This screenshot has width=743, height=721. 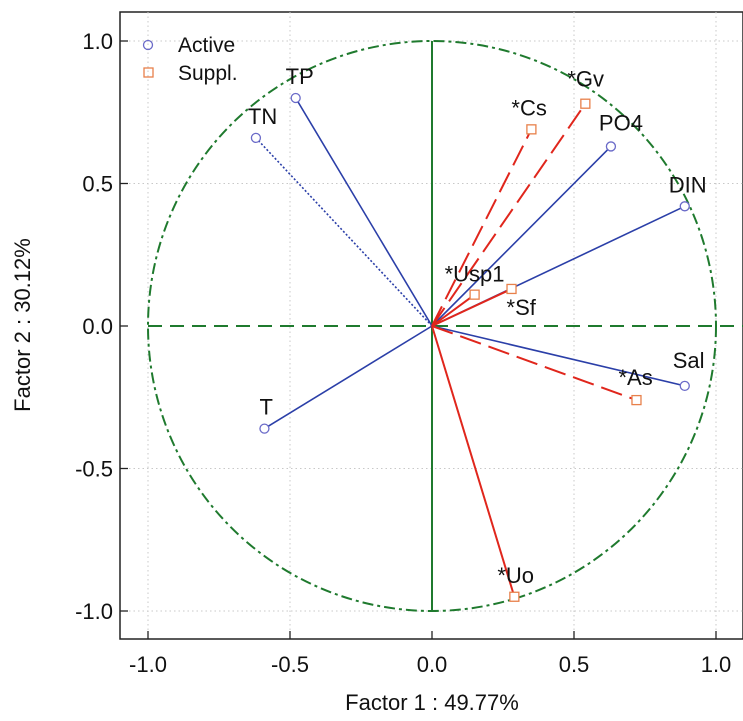 What do you see at coordinates (94, 469) in the screenshot?
I see `y-tick-label: -0.5` at bounding box center [94, 469].